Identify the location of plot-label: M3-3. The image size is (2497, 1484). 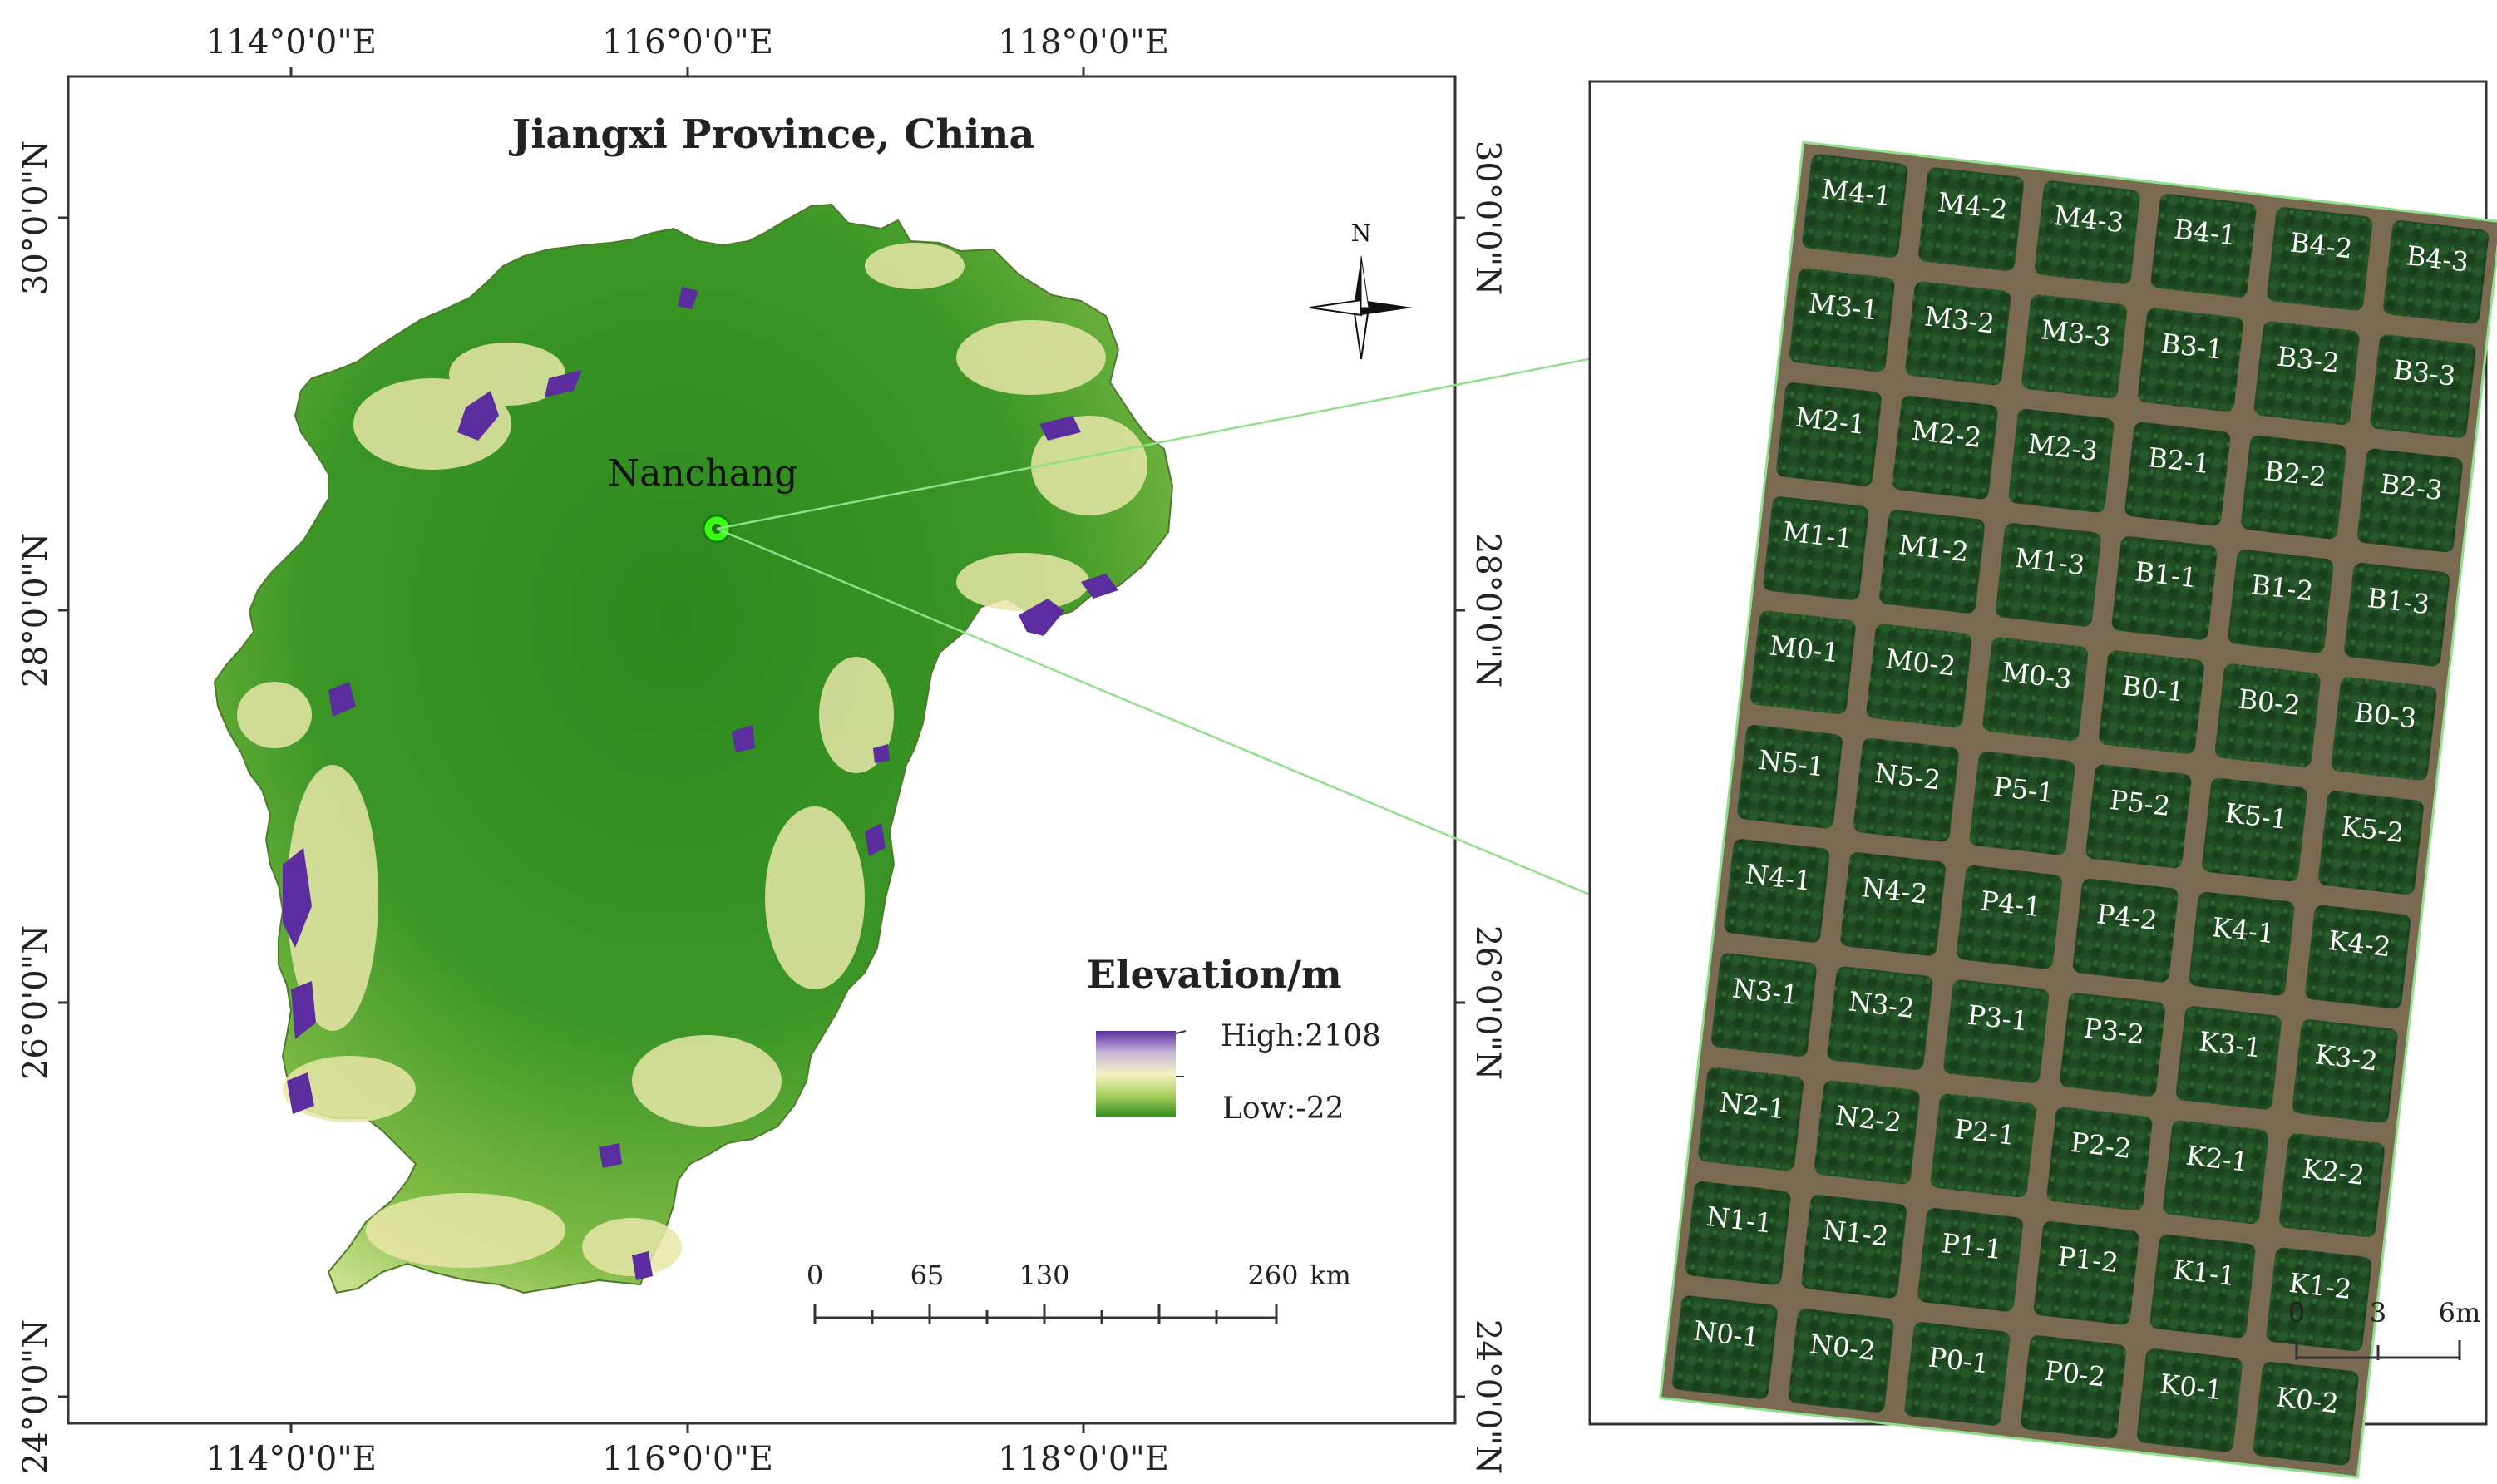
(2075, 333).